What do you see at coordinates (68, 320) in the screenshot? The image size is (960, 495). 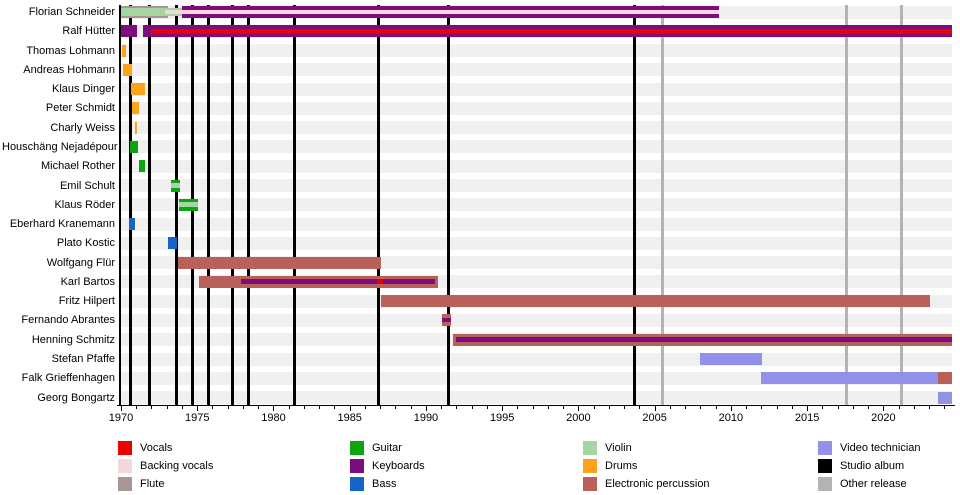 I see `member-label-fernando-abrantes: Fernando Abrantes` at bounding box center [68, 320].